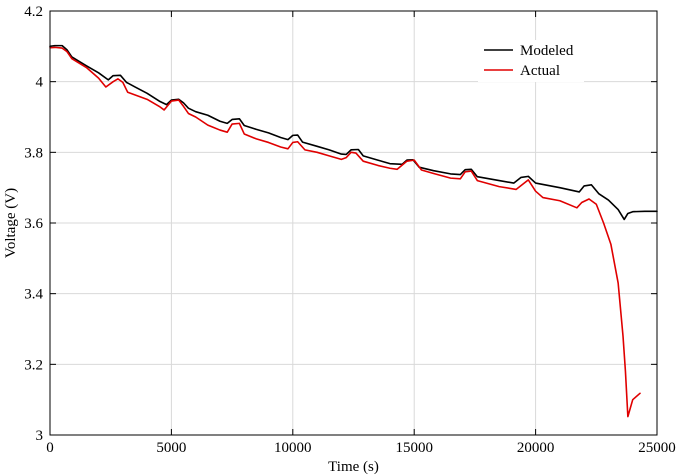  Describe the element at coordinates (414, 448) in the screenshot. I see `x-tick-label: 15000` at that location.